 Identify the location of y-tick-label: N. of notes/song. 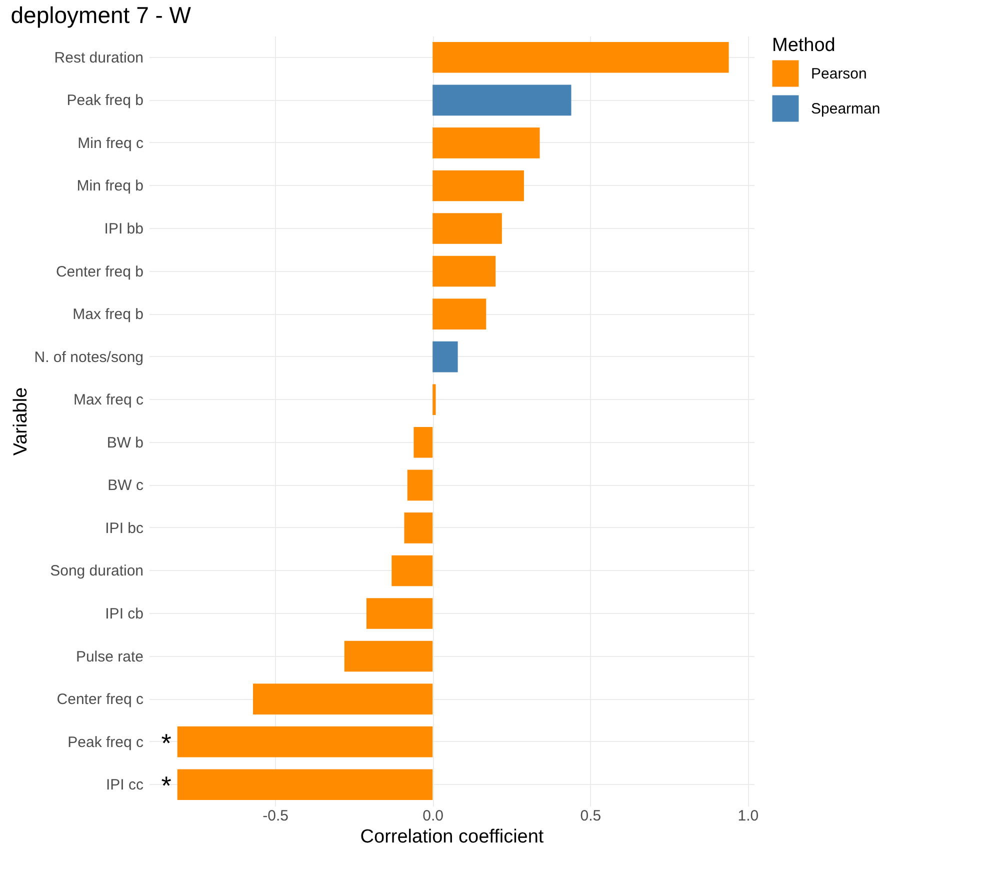
(89, 357).